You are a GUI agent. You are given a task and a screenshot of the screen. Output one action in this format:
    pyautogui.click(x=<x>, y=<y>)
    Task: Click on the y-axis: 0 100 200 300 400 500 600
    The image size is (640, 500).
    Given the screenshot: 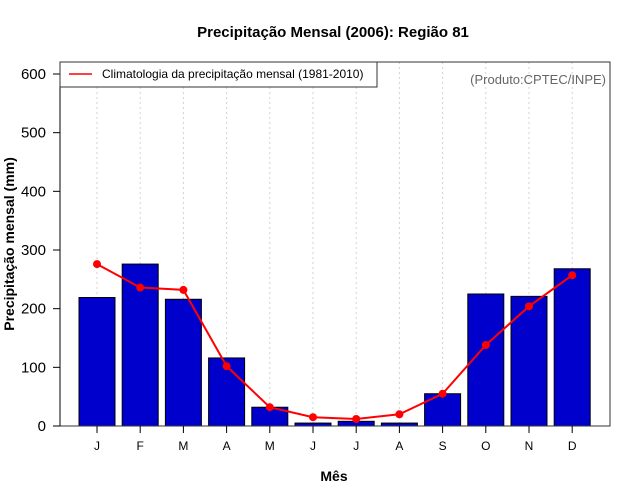 What is the action you would take?
    pyautogui.click(x=41, y=250)
    